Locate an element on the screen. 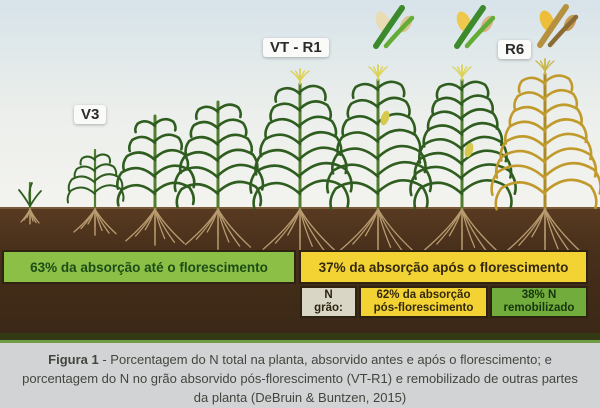  box-post-flowering-absorption: 62% da absorção pós-florescimento is located at coordinates (423, 302).